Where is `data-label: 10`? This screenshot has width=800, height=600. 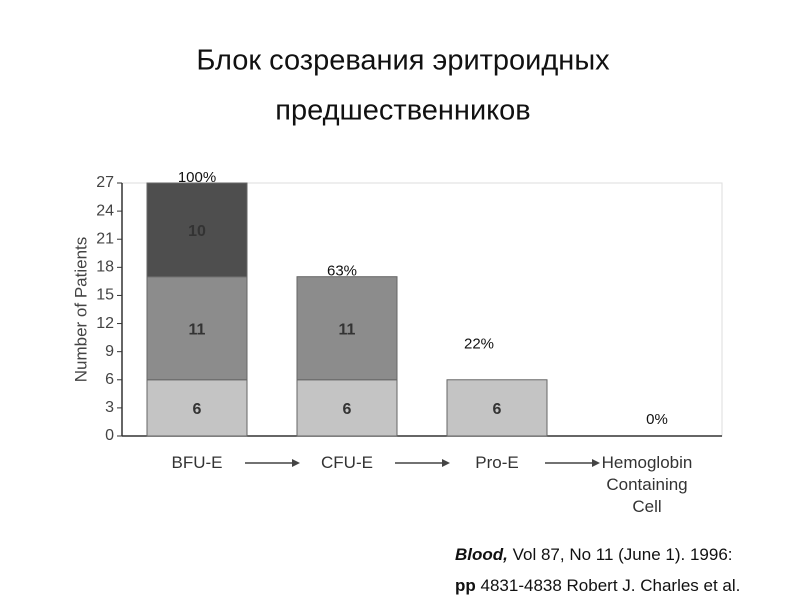 data-label: 10 is located at coordinates (197, 231).